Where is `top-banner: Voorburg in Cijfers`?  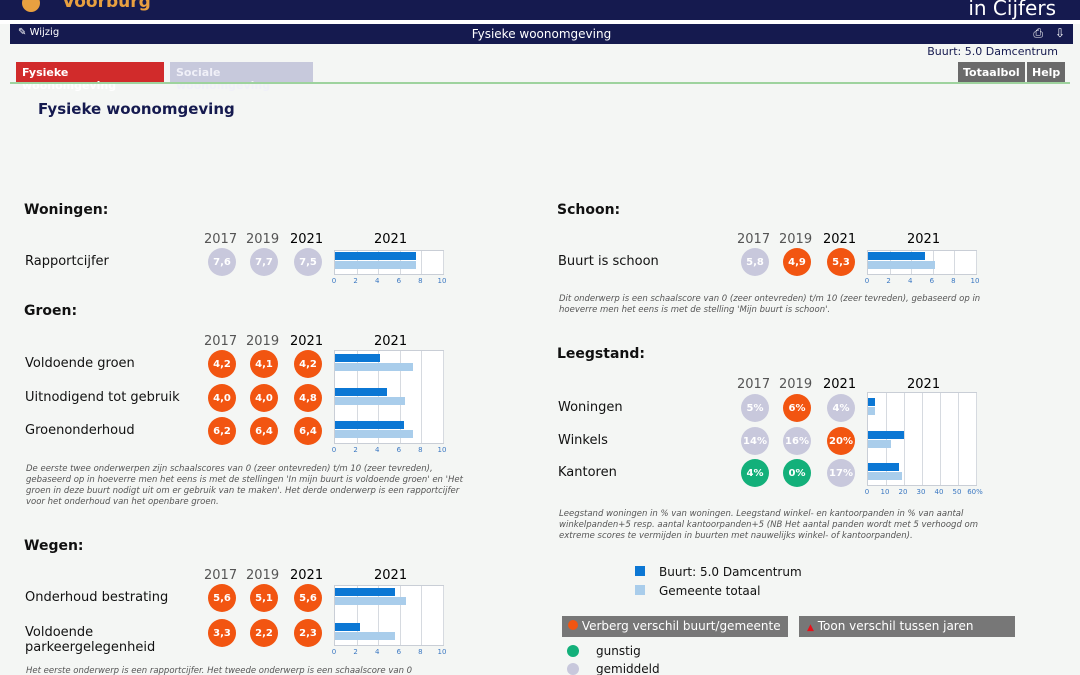 top-banner: Voorburg in Cijfers is located at coordinates (540, 10).